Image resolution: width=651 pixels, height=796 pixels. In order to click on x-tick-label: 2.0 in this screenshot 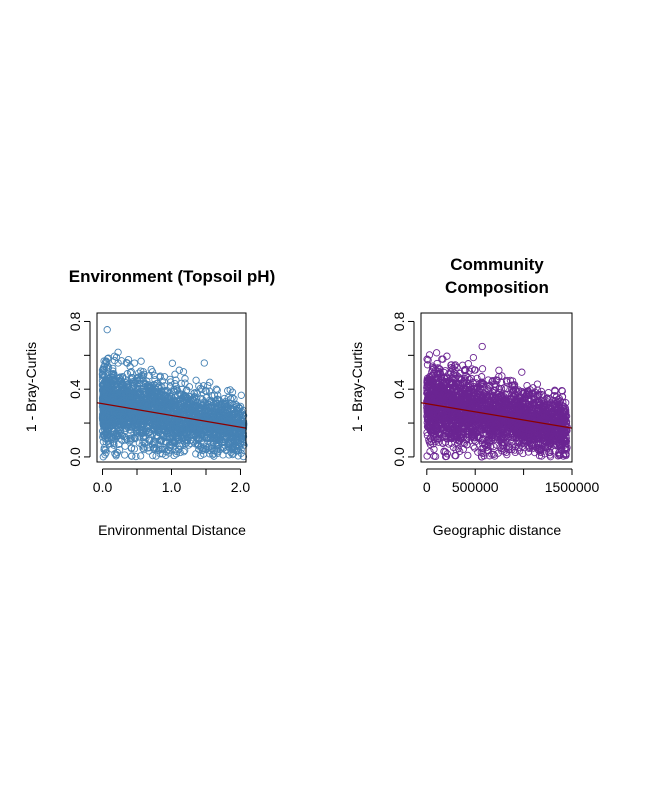, I will do `click(241, 487)`.